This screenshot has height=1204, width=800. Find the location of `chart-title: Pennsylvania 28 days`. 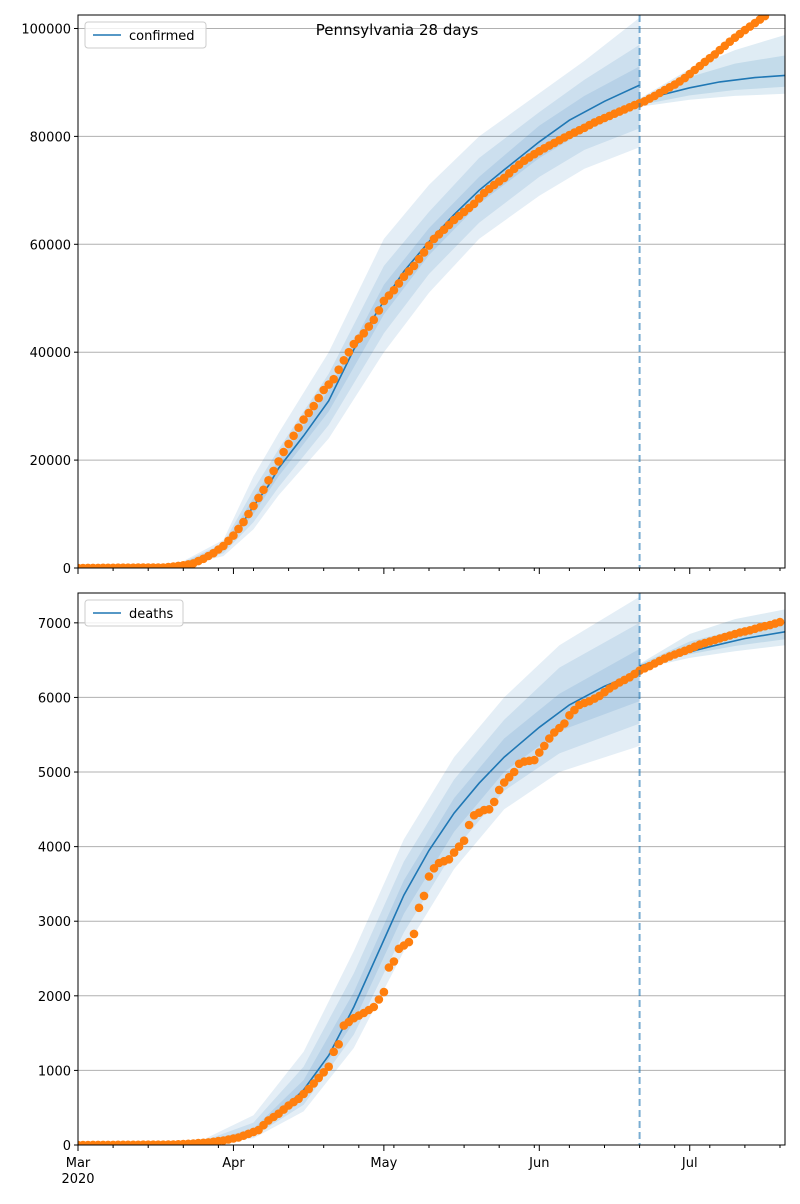

chart-title: Pennsylvania 28 days is located at coordinates (397, 30).